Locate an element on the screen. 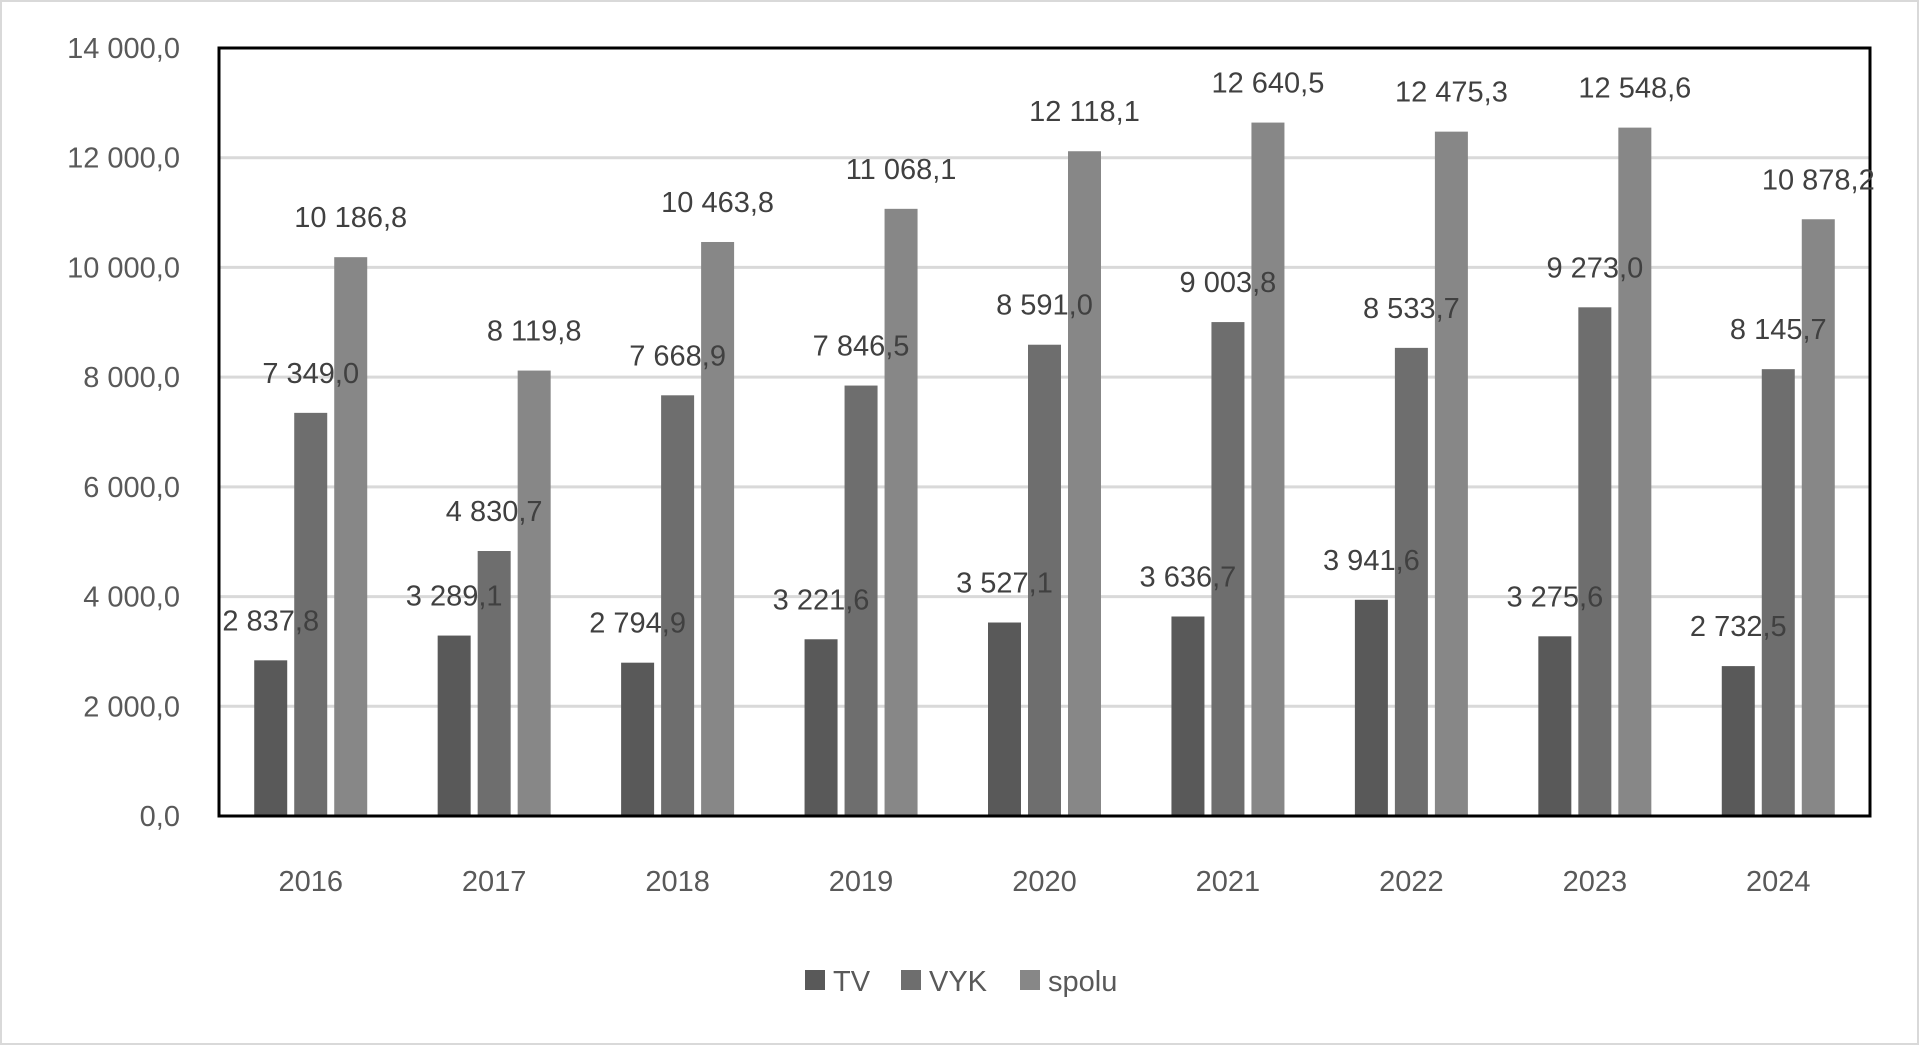 This screenshot has width=1920, height=1046. data-label: 8 591,0 is located at coordinates (1044, 306).